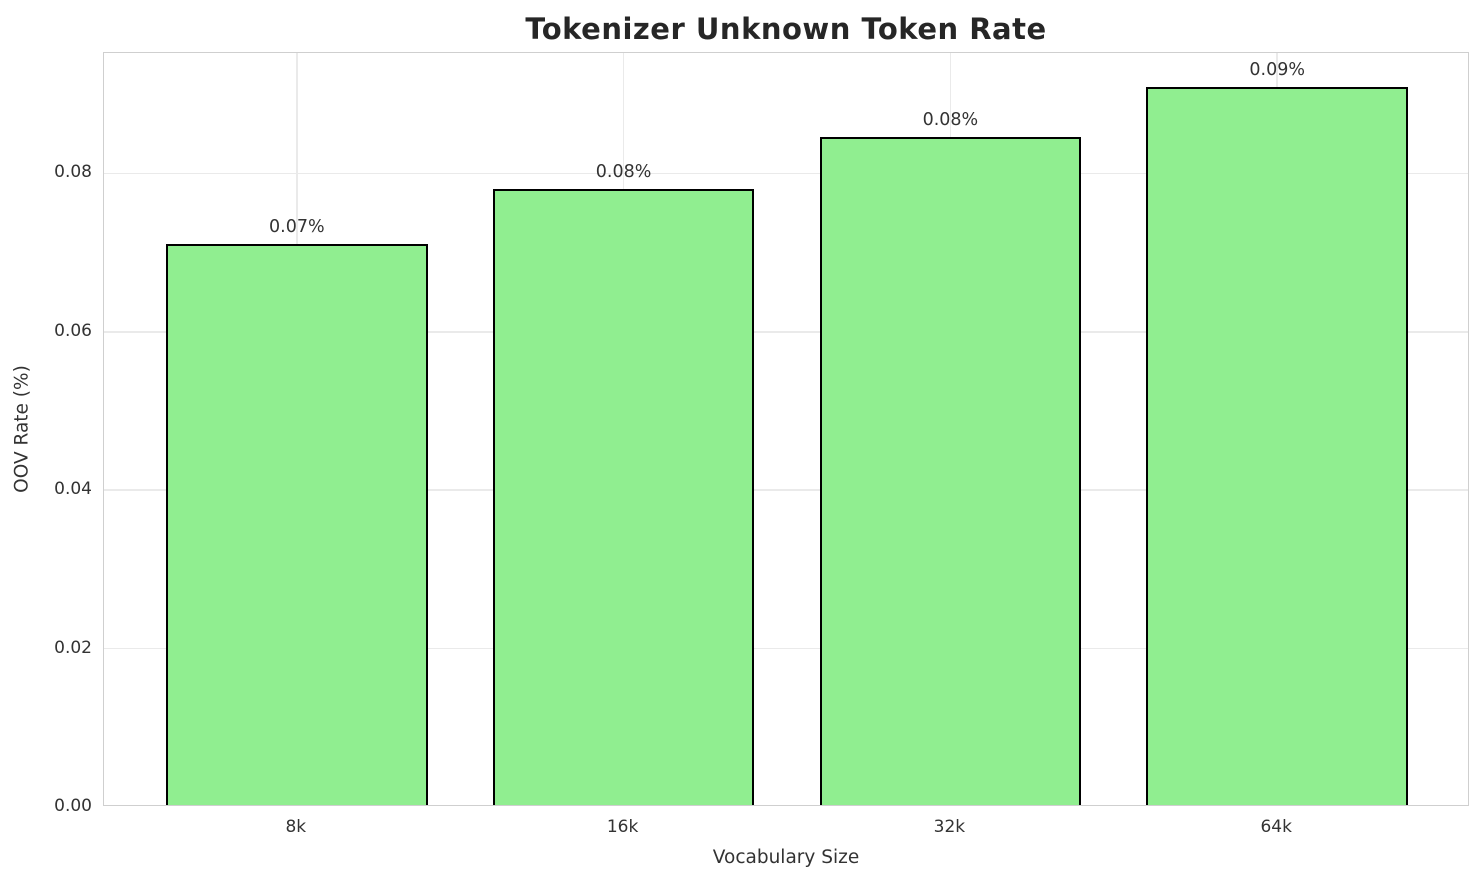 The width and height of the screenshot is (1484, 885). I want to click on y-axis-label: OOV Rate (%), so click(22, 429).